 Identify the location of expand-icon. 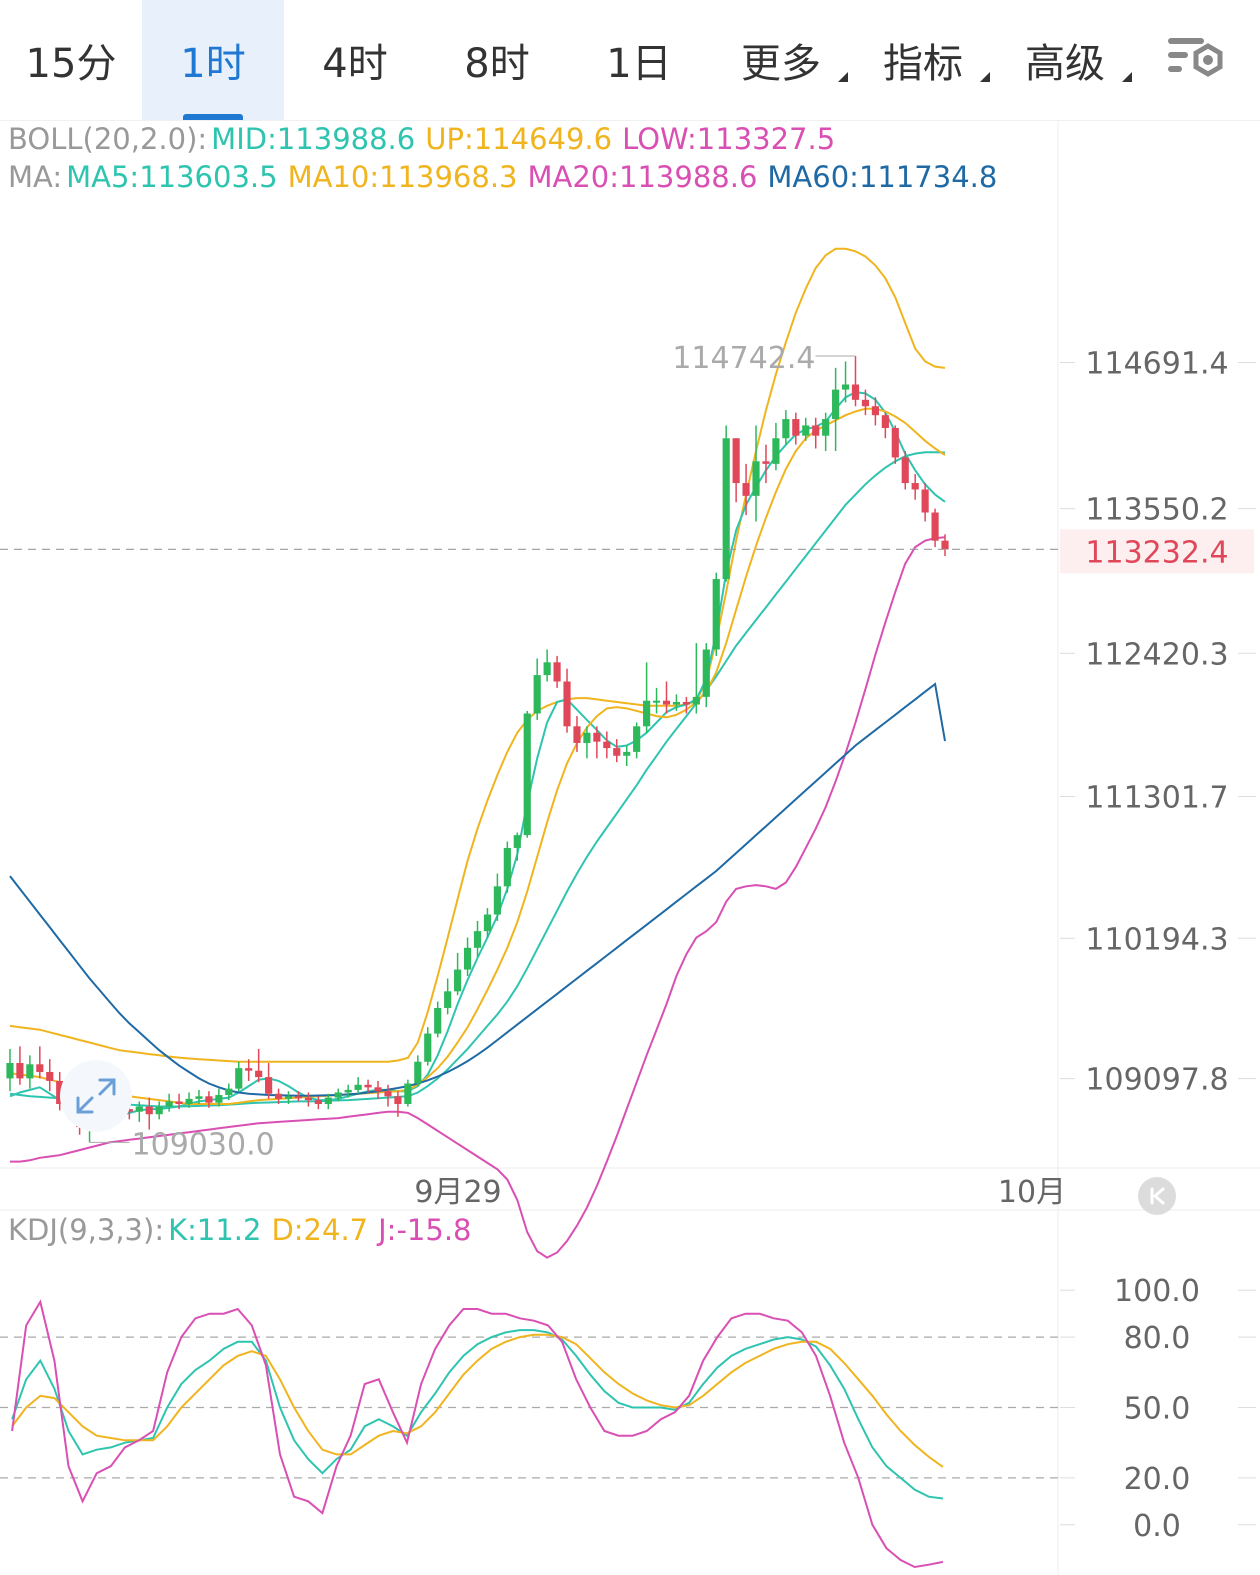
(96, 1096).